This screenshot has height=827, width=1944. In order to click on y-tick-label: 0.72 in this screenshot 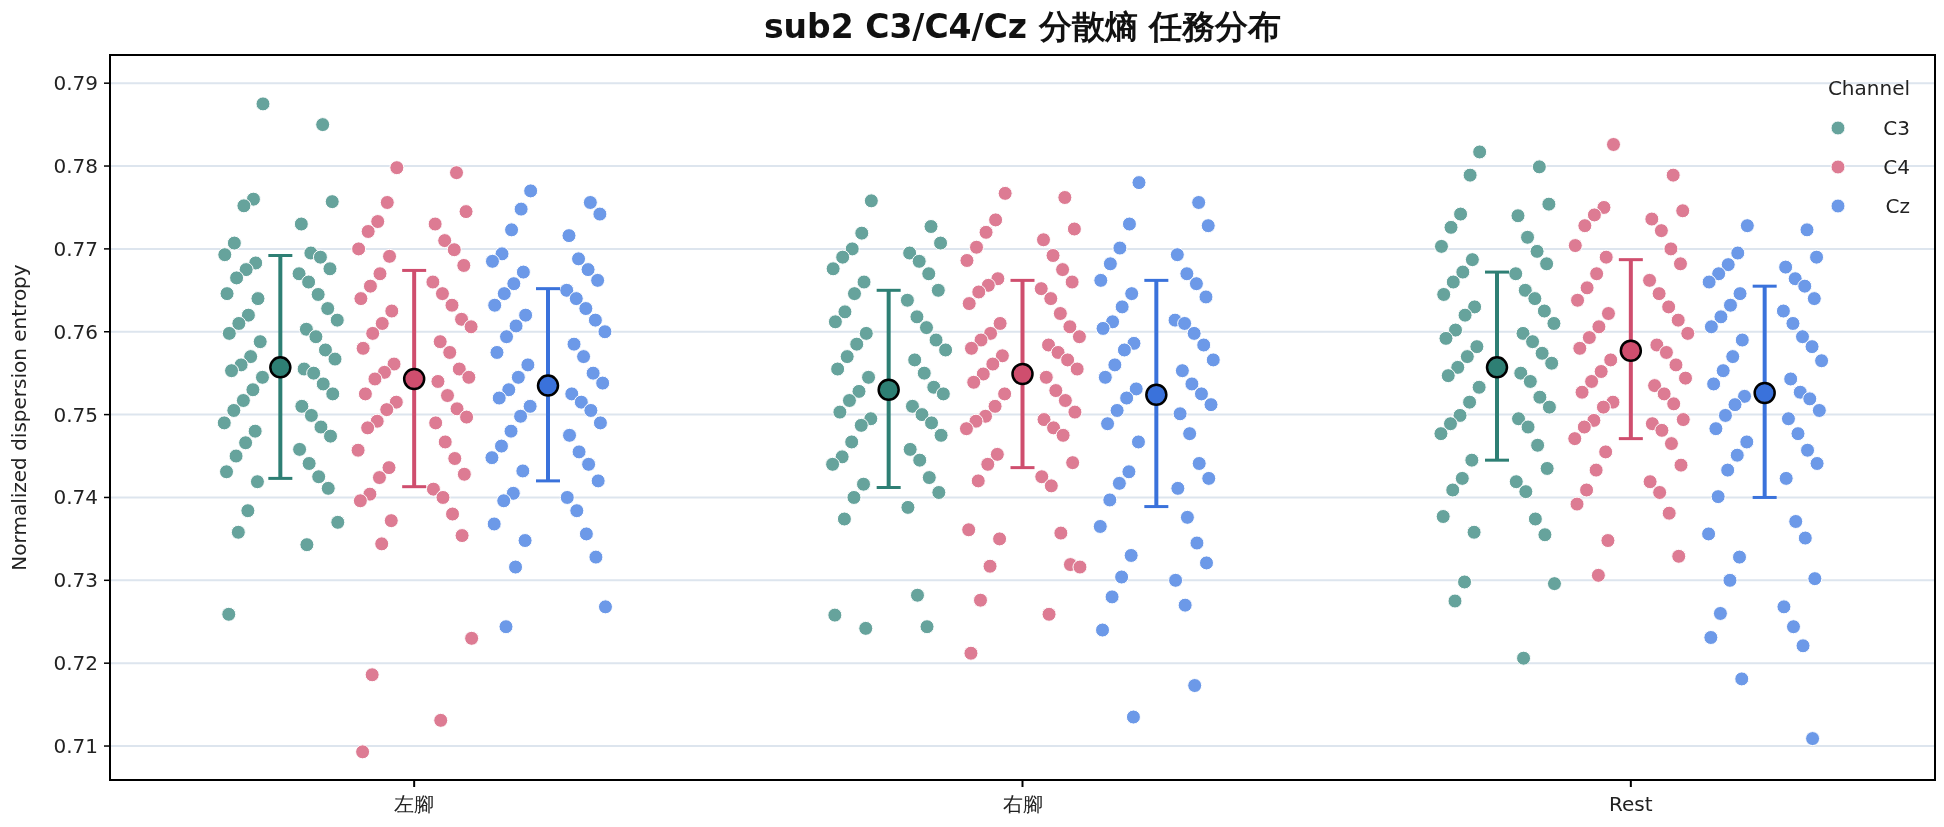, I will do `click(75, 663)`.